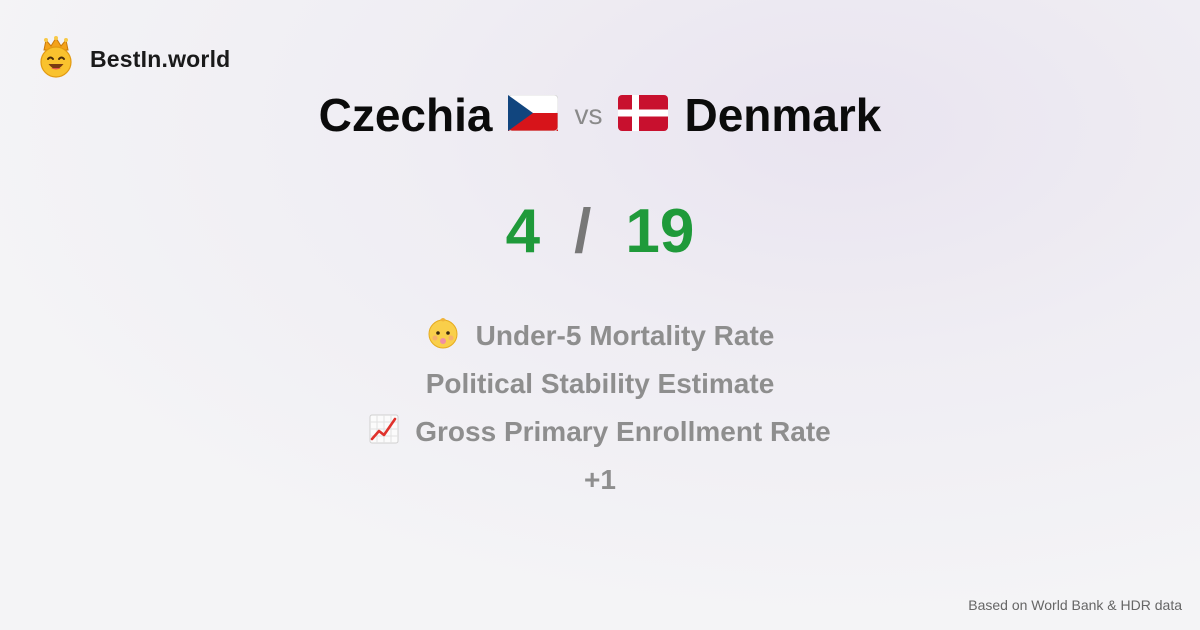 The height and width of the screenshot is (630, 1200). What do you see at coordinates (600, 231) in the screenshot?
I see `score: 4 / 19` at bounding box center [600, 231].